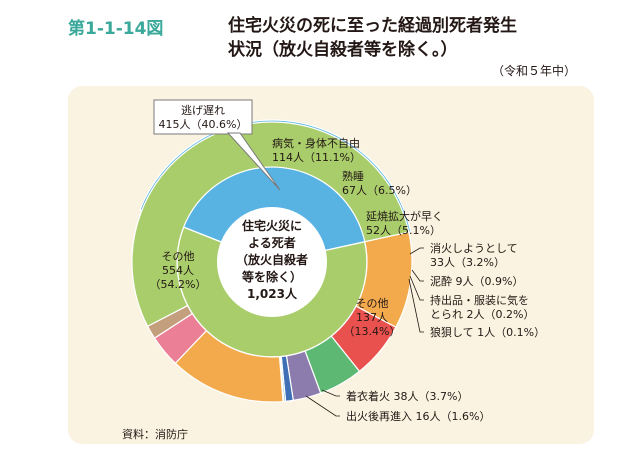 The width and height of the screenshot is (640, 450). What do you see at coordinates (533, 71) in the screenshot?
I see `period-note: （令和５年中）` at bounding box center [533, 71].